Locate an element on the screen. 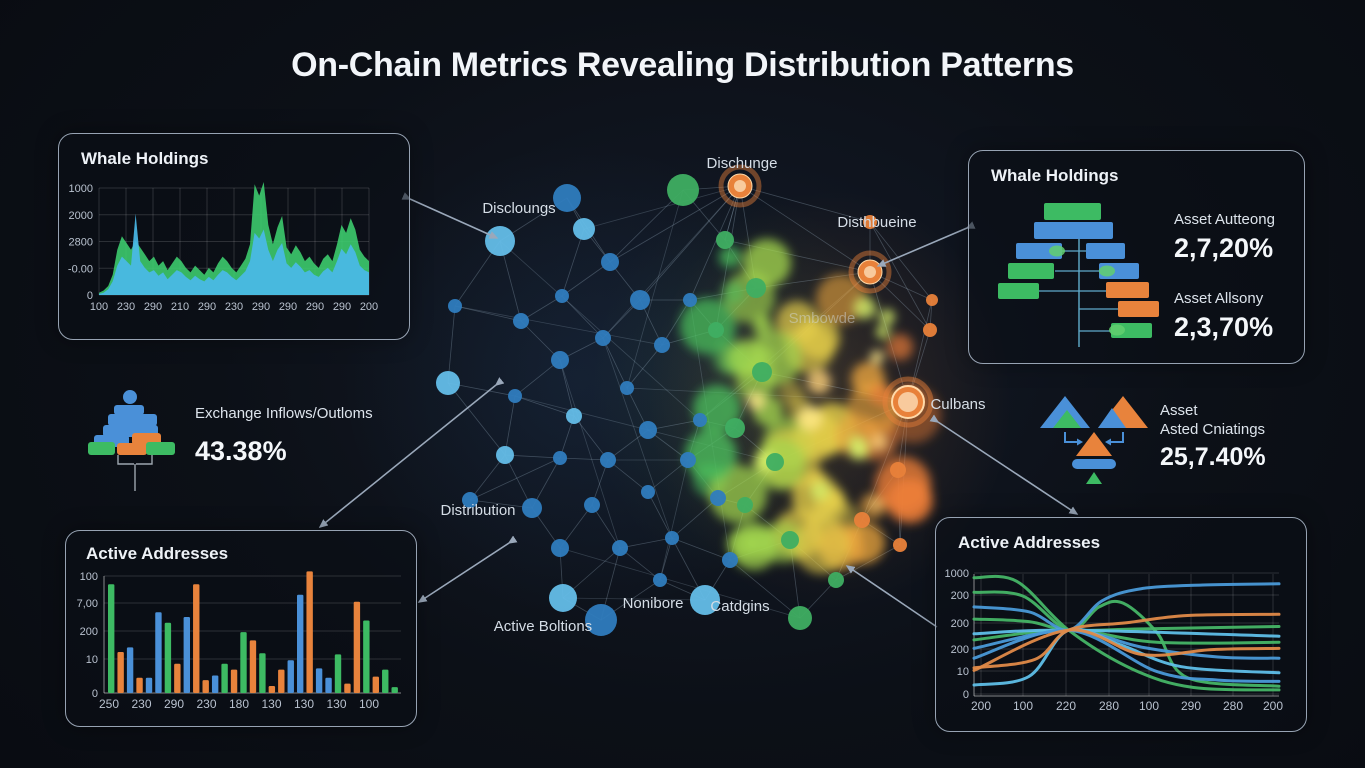 The height and width of the screenshot is (768, 1365). stat-label-line1: Asset is located at coordinates (1179, 410).